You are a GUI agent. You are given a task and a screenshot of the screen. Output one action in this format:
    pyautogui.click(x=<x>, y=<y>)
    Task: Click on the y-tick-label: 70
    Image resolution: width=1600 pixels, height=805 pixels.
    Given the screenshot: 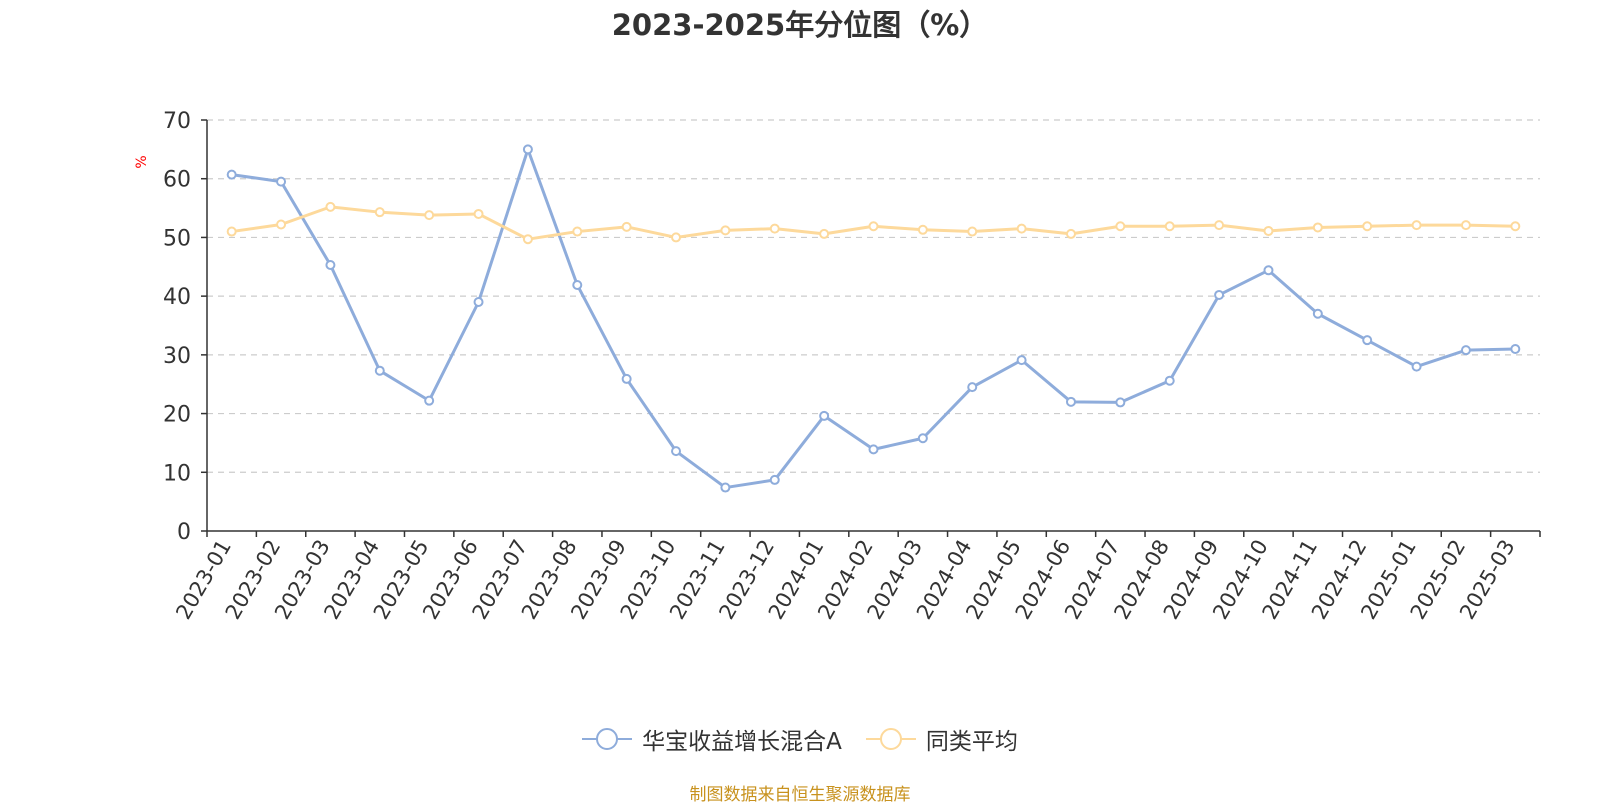 What is the action you would take?
    pyautogui.click(x=177, y=121)
    